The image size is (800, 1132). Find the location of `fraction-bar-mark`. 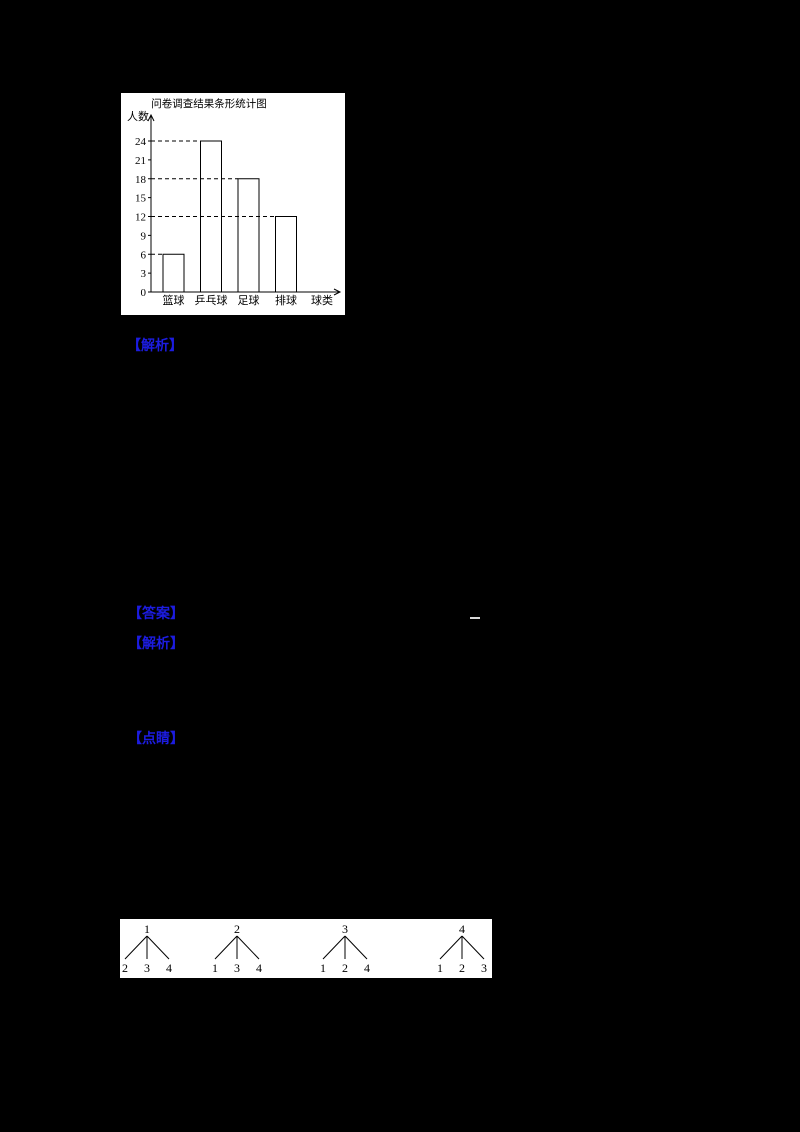

fraction-bar-mark is located at coordinates (475, 618).